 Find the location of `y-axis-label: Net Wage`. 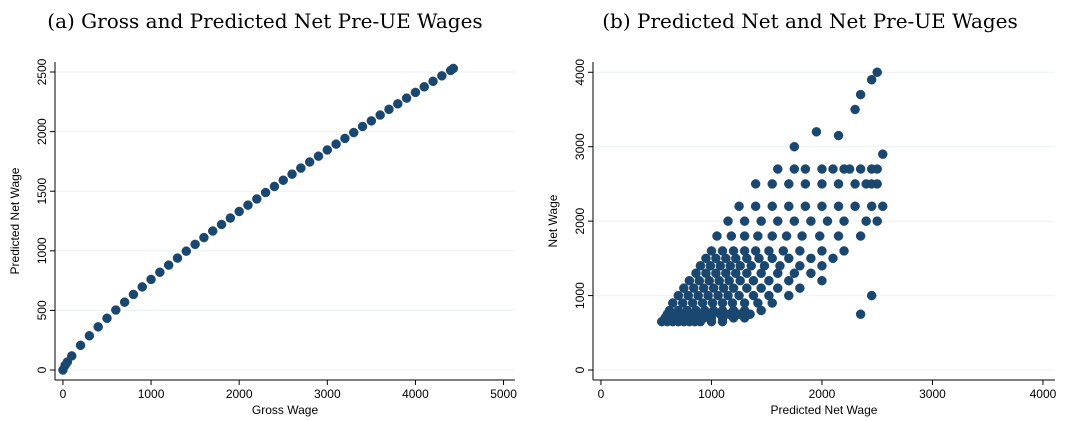

y-axis-label: Net Wage is located at coordinates (553, 220).